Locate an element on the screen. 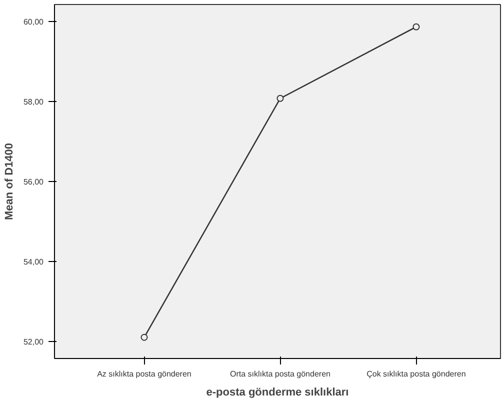  y-tick-label: 54,00 is located at coordinates (33, 261).